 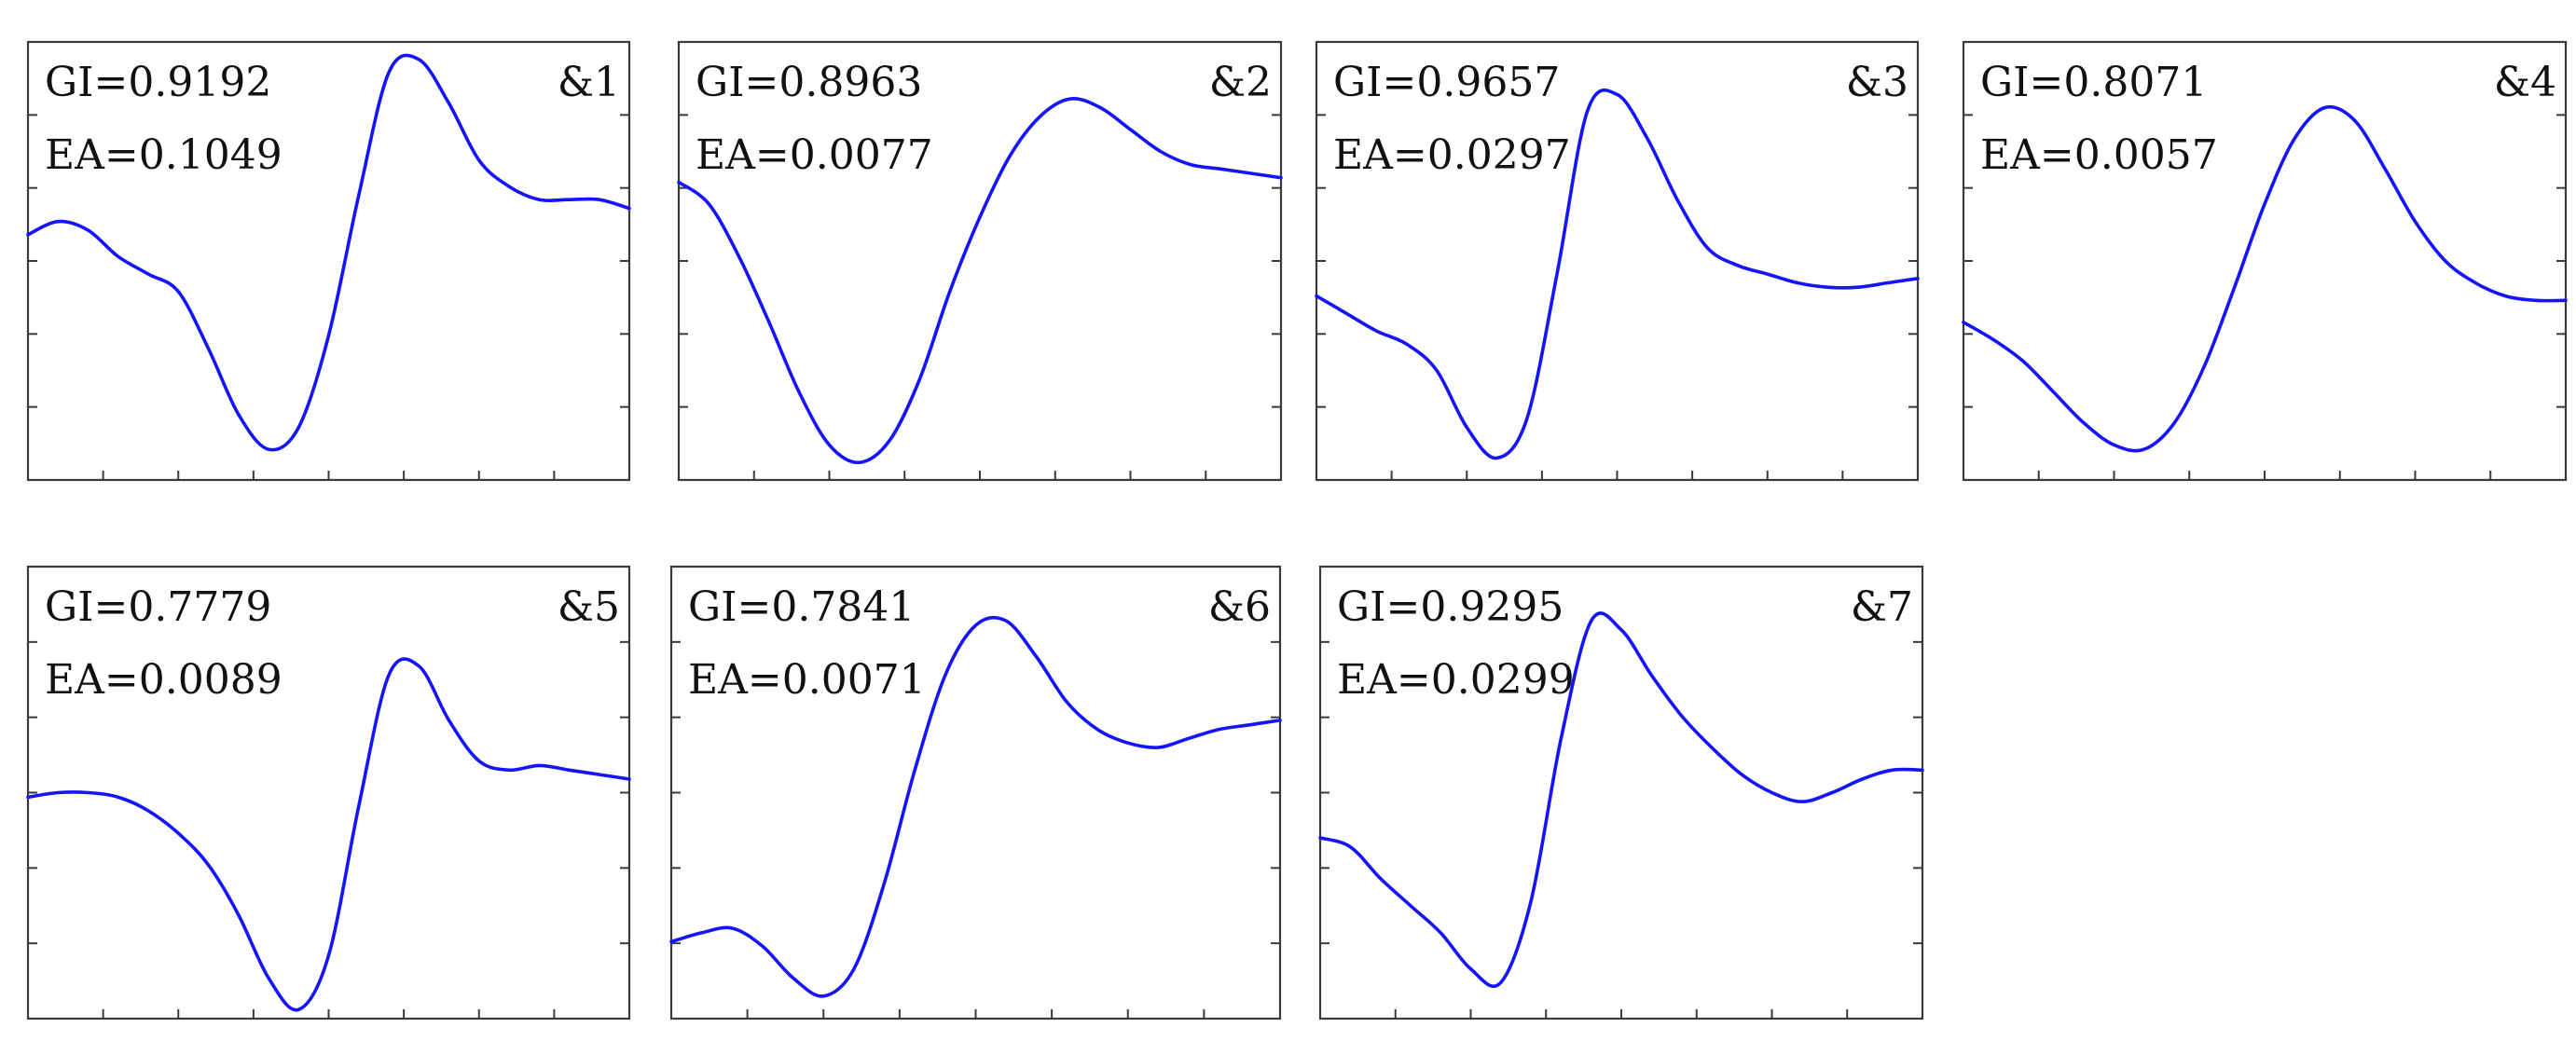 I want to click on panel-label: &5, so click(x=589, y=607).